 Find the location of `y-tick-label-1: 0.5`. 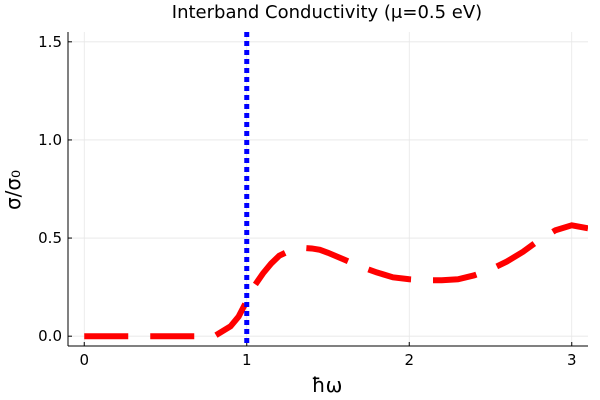

y-tick-label-1: 0.5 is located at coordinates (50, 238).